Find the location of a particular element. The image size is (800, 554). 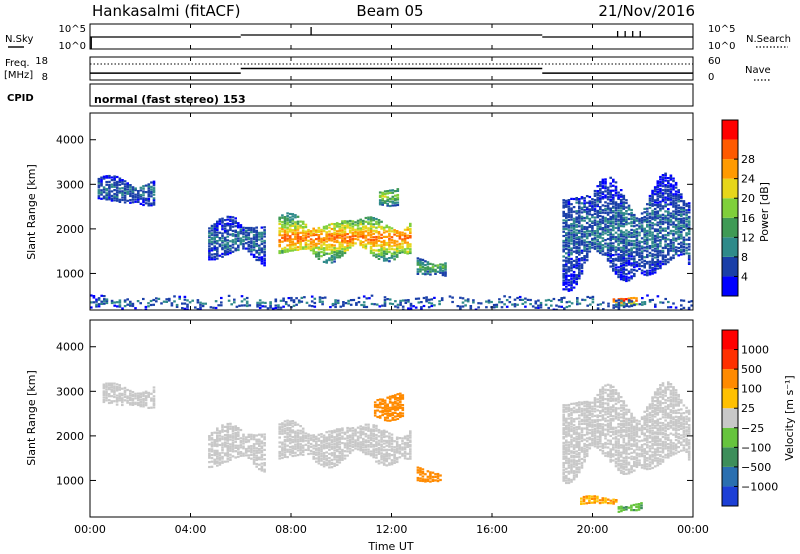

freq-label: Freq. is located at coordinates (17, 63).